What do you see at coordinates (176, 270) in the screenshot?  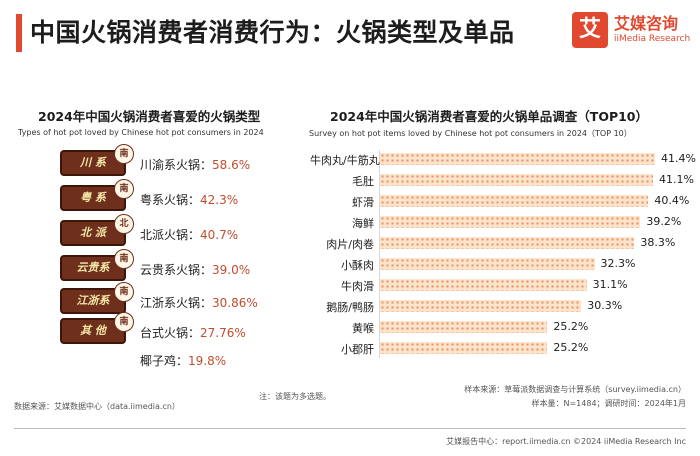 I see `hotpot-type-label: 云贵系火锅：` at bounding box center [176, 270].